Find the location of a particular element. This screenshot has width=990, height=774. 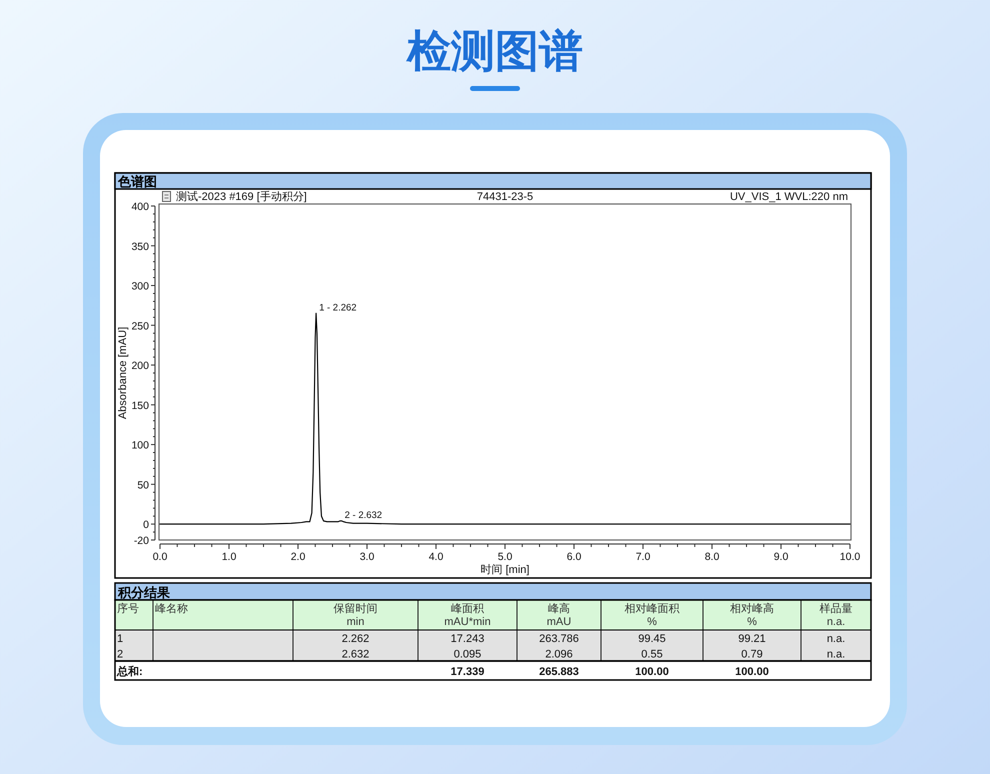

category-label: 峰高 mAU is located at coordinates (559, 615).